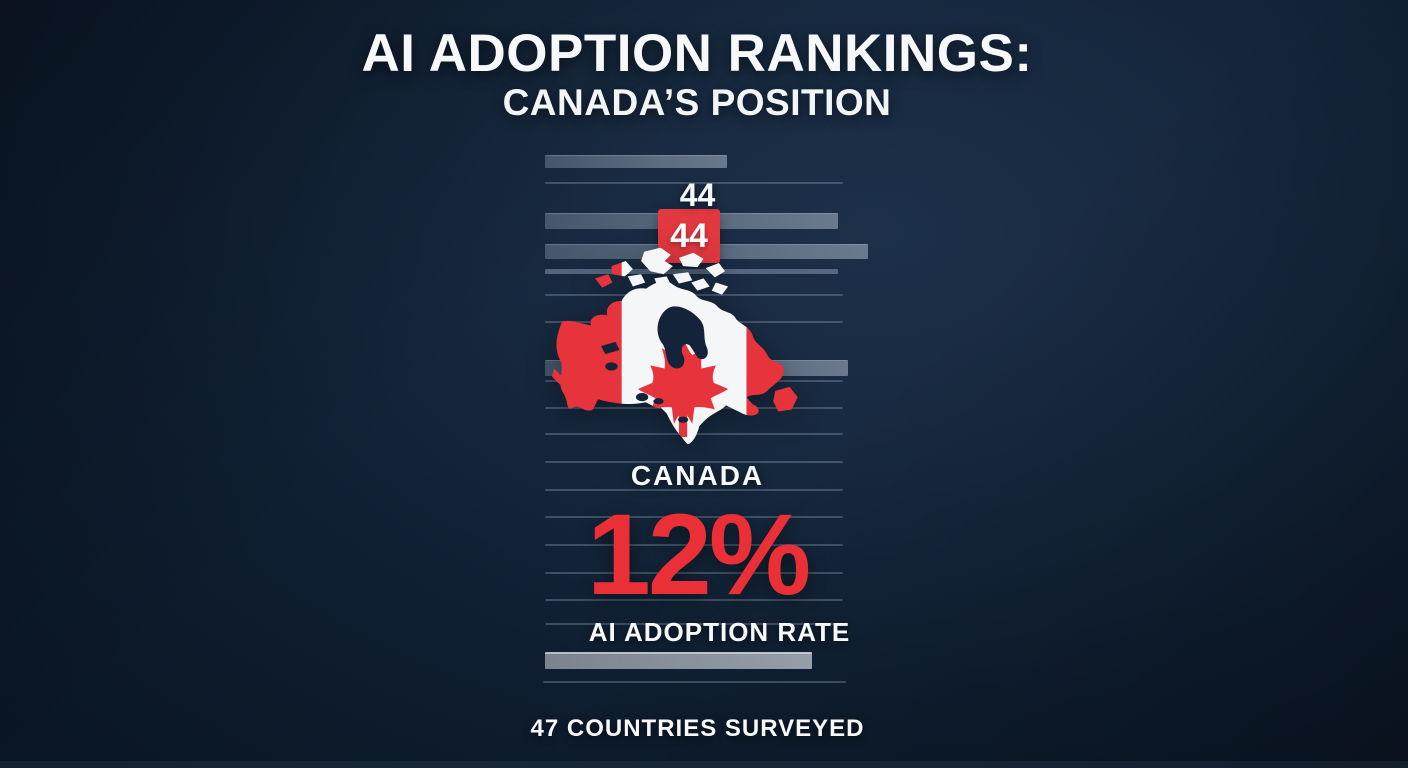 This screenshot has width=1408, height=768. Describe the element at coordinates (697, 53) in the screenshot. I see `title-line1: AI ADOPTION RANKINGS:` at that location.